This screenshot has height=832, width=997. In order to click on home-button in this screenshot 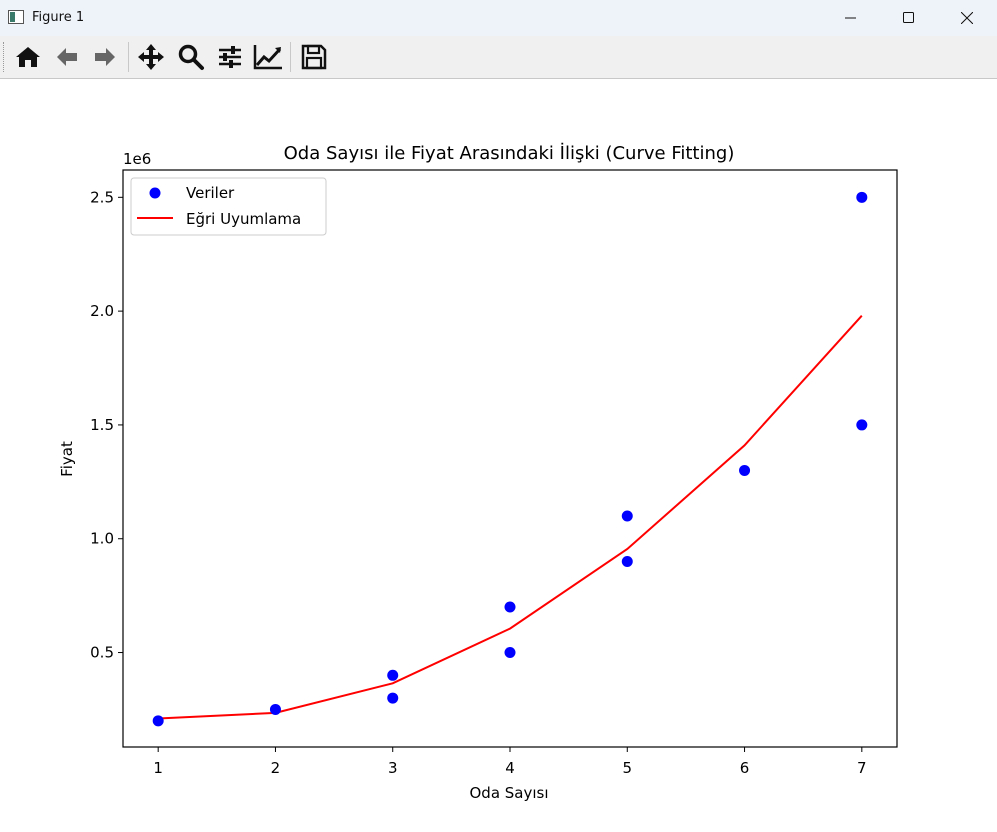, I will do `click(28, 57)`.